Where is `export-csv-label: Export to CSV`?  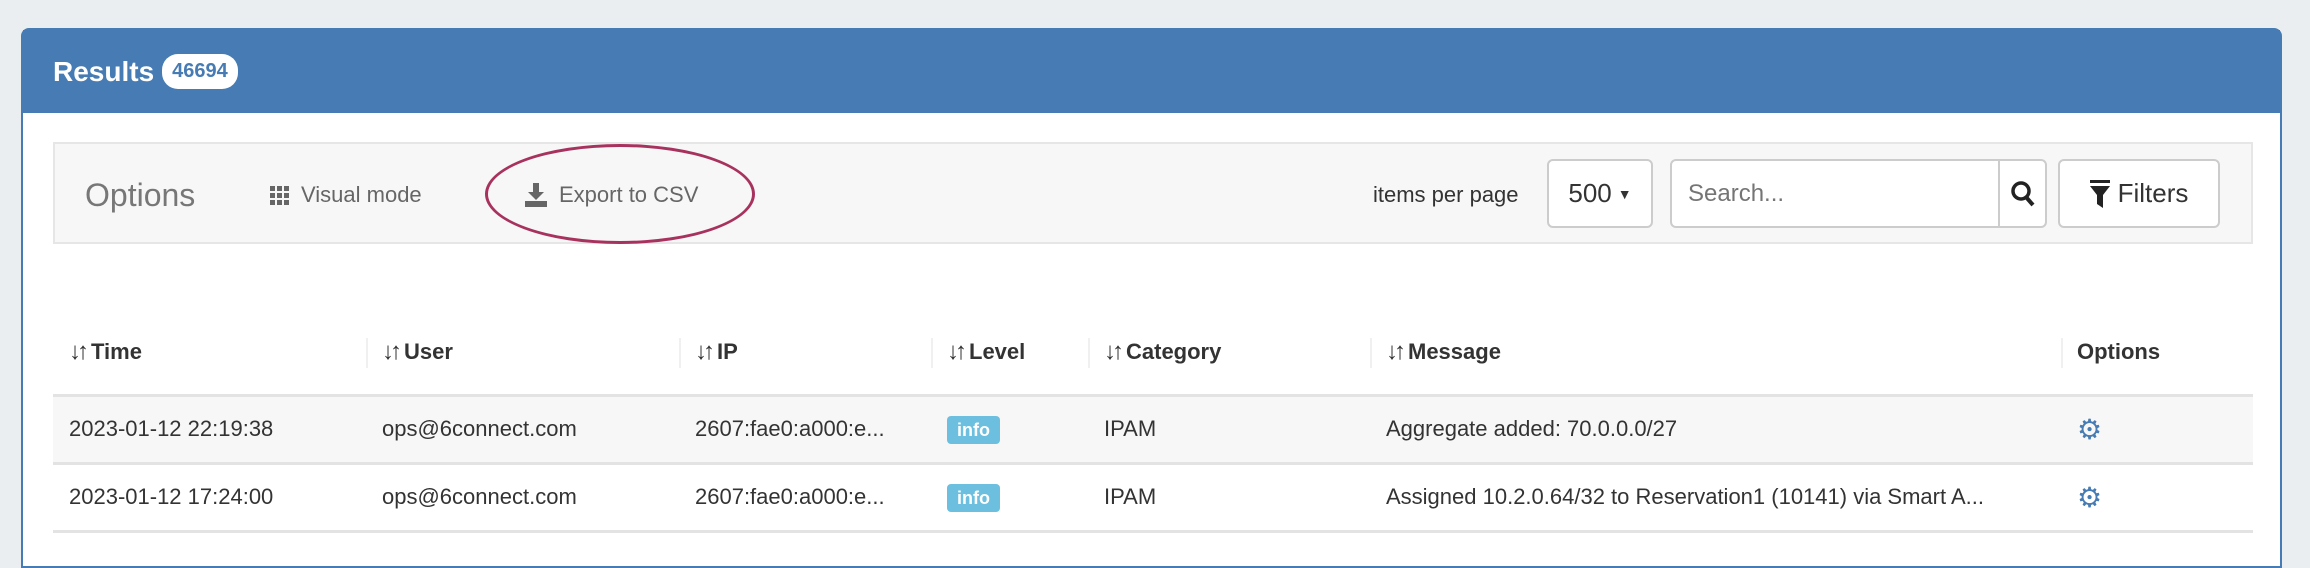 export-csv-label: Export to CSV is located at coordinates (629, 194).